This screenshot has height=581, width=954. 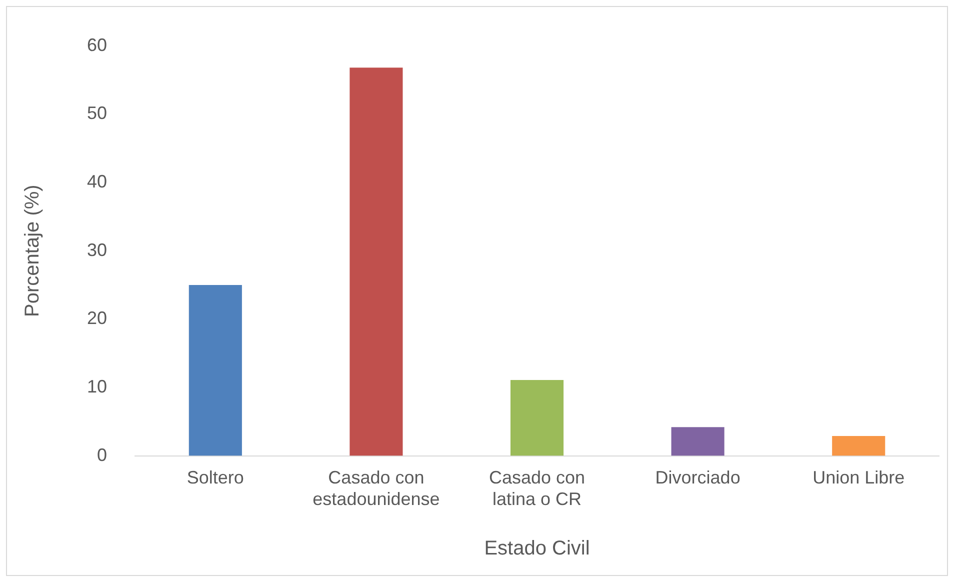 What do you see at coordinates (97, 386) in the screenshot?
I see `y-tick-label: 10` at bounding box center [97, 386].